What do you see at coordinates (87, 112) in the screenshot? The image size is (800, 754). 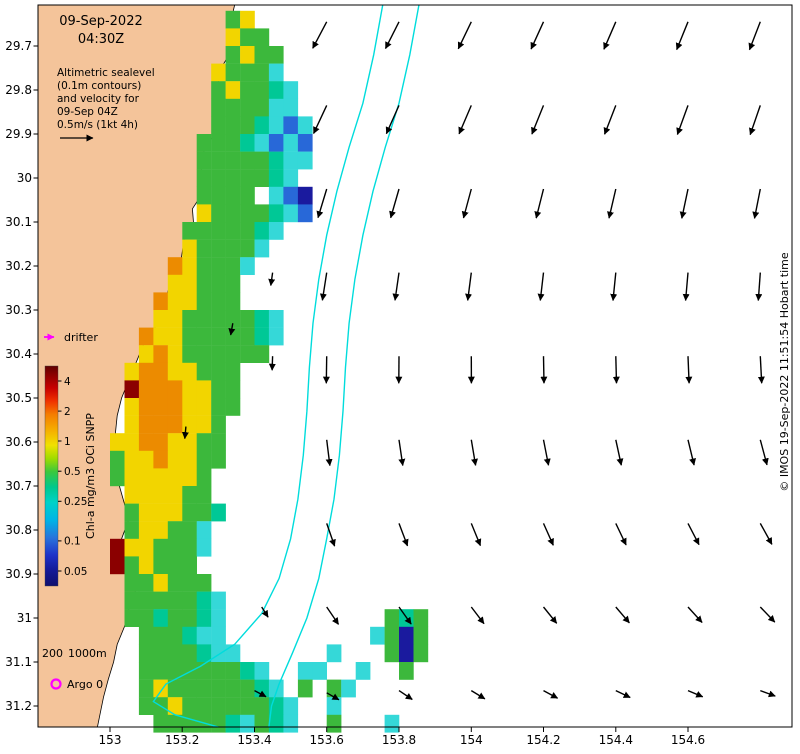 I see `description-line: 09-Sep 04Z` at bounding box center [87, 112].